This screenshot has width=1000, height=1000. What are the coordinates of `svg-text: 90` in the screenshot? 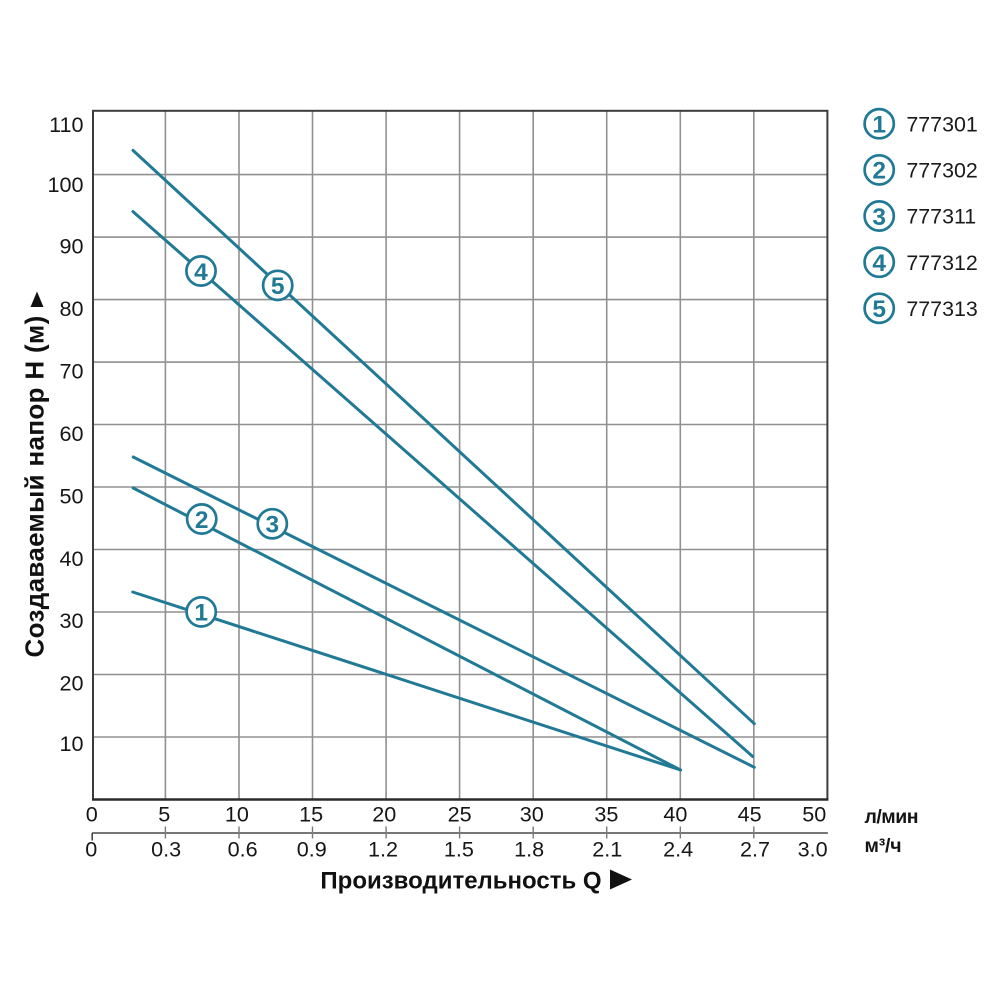 It's located at (71, 246).